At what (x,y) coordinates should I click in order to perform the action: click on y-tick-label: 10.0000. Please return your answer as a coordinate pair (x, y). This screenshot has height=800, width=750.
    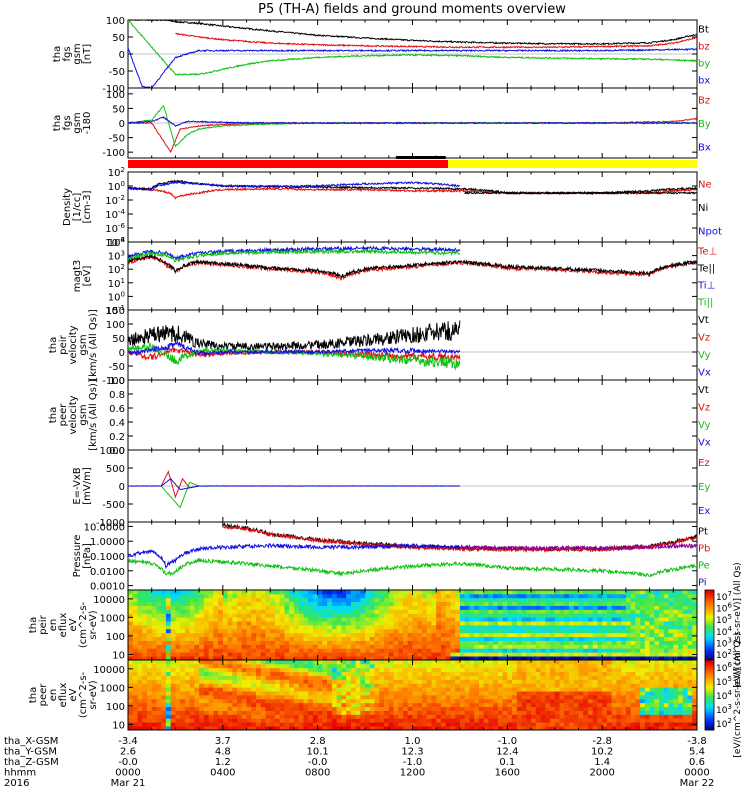
    Looking at the image, I should click on (104, 527).